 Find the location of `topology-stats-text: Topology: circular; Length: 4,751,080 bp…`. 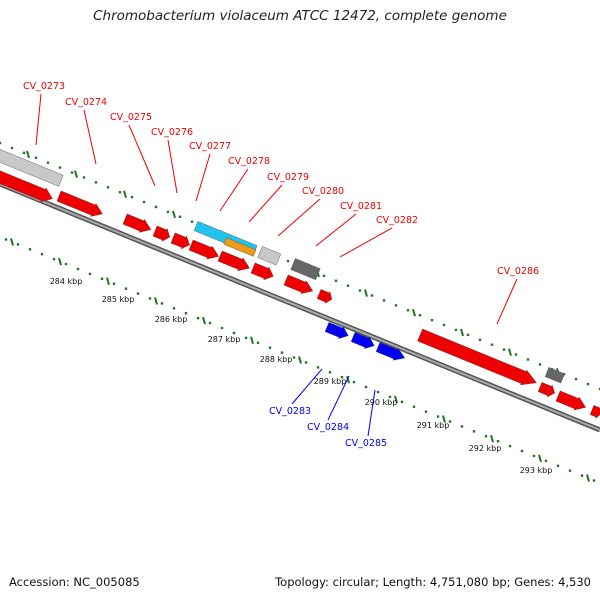

topology-stats-text: Topology: circular; Length: 4,751,080 bp… is located at coordinates (433, 582).